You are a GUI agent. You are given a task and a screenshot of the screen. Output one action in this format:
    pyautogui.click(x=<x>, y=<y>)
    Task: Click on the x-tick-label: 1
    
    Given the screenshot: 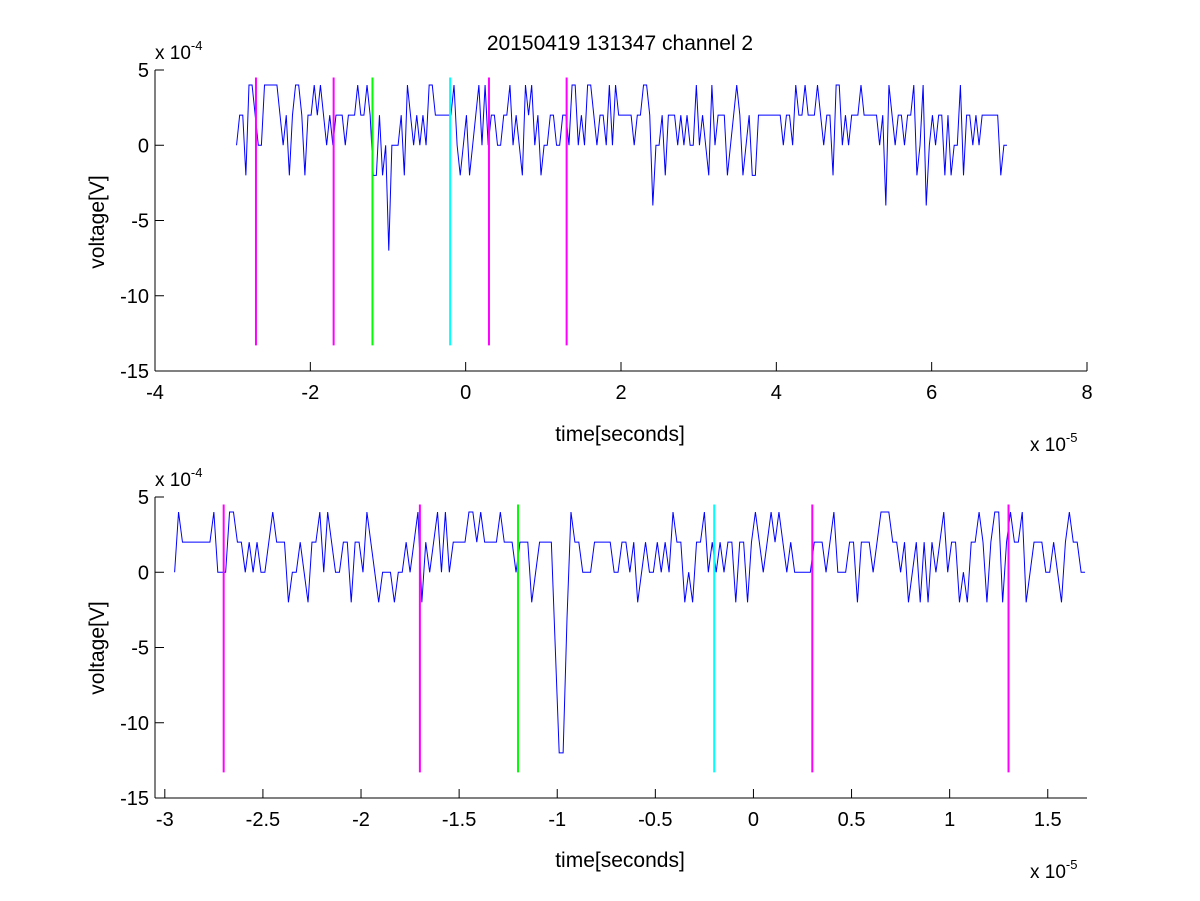 What is the action you would take?
    pyautogui.click(x=949, y=820)
    